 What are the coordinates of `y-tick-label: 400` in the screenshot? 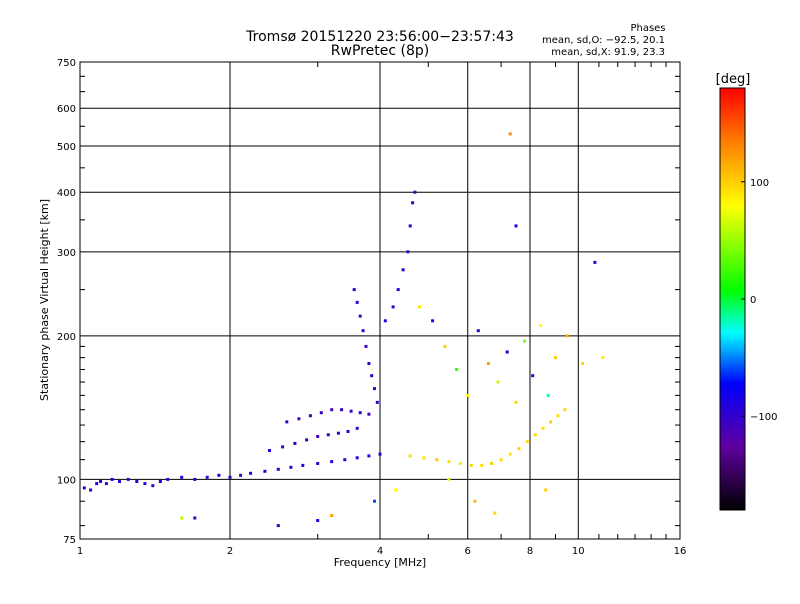 It's located at (66, 193).